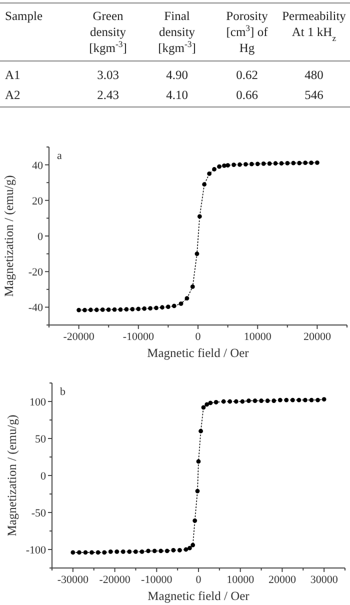 This screenshot has width=350, height=605. What do you see at coordinates (63, 392) in the screenshot?
I see `annotation: b` at bounding box center [63, 392].